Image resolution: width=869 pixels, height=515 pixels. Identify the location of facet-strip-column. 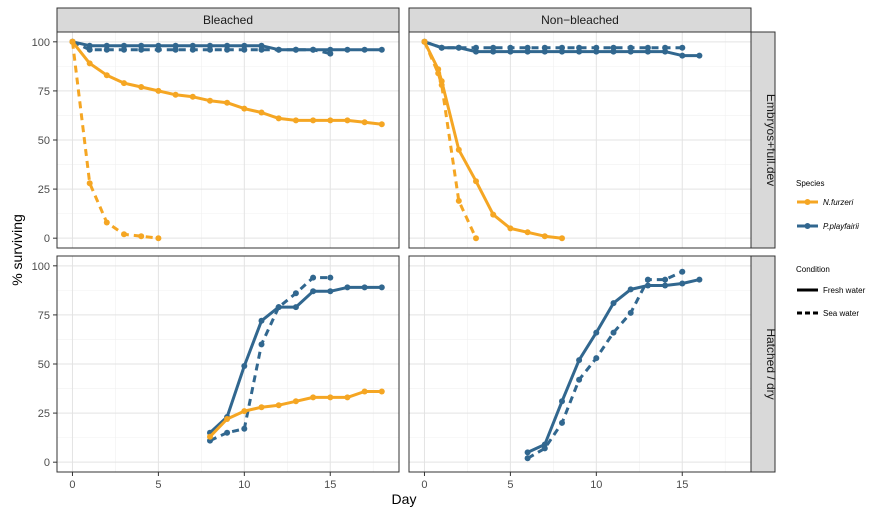
(580, 20).